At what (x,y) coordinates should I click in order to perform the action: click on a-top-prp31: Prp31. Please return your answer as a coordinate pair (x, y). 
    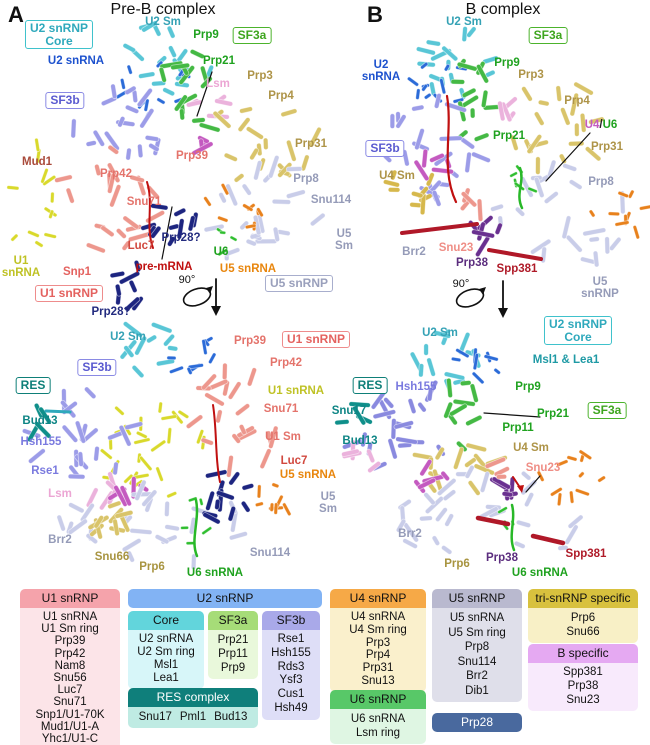
    Looking at the image, I should click on (311, 144).